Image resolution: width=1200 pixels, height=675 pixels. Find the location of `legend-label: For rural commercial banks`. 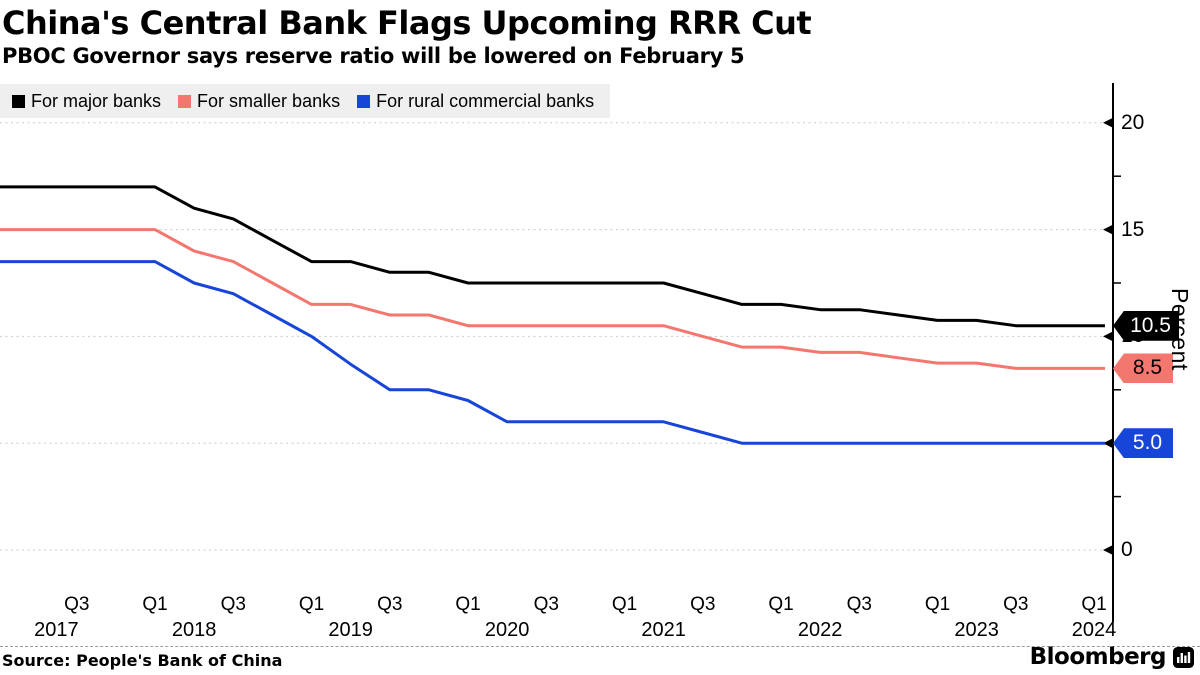

legend-label: For rural commercial banks is located at coordinates (485, 100).